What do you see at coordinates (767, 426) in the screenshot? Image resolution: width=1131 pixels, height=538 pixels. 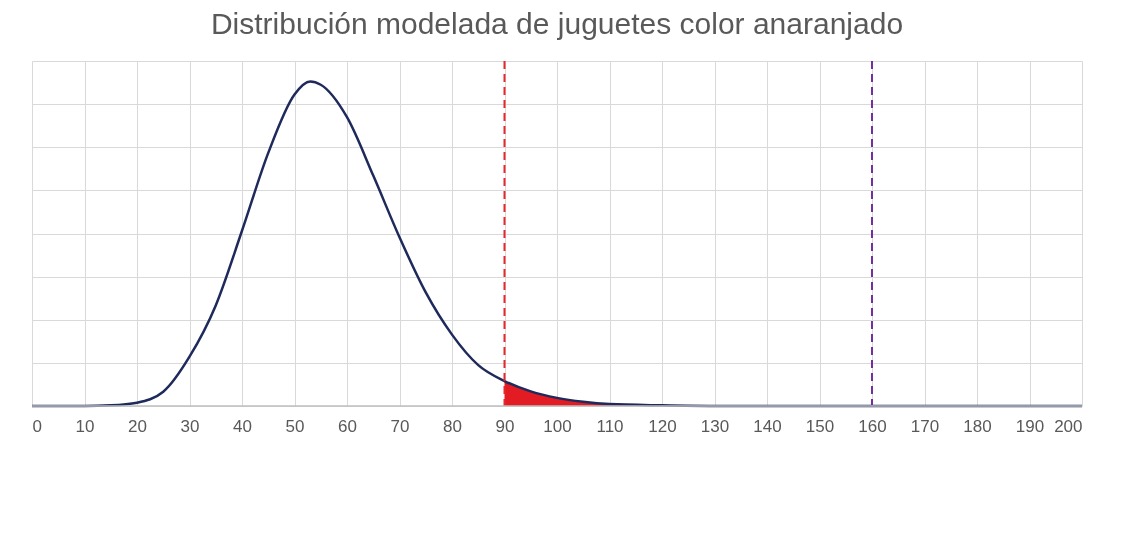 I see `x-tick-label: 140` at bounding box center [767, 426].